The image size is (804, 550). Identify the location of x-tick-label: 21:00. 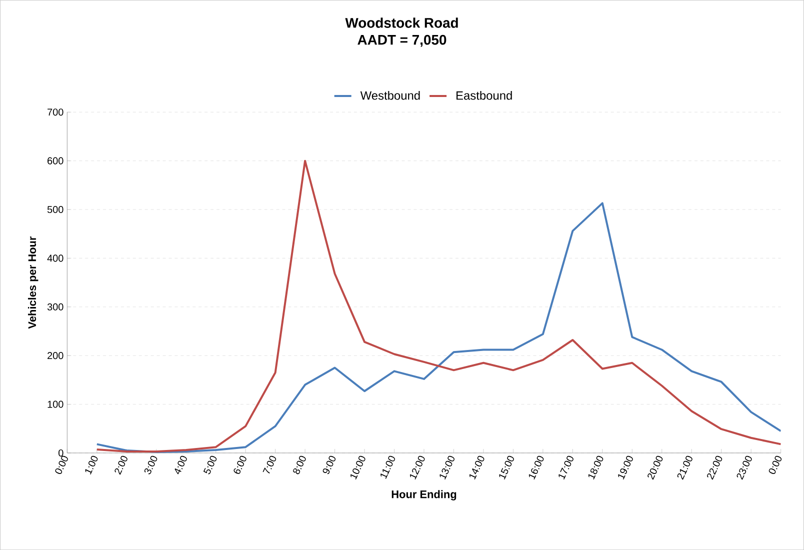
(684, 468).